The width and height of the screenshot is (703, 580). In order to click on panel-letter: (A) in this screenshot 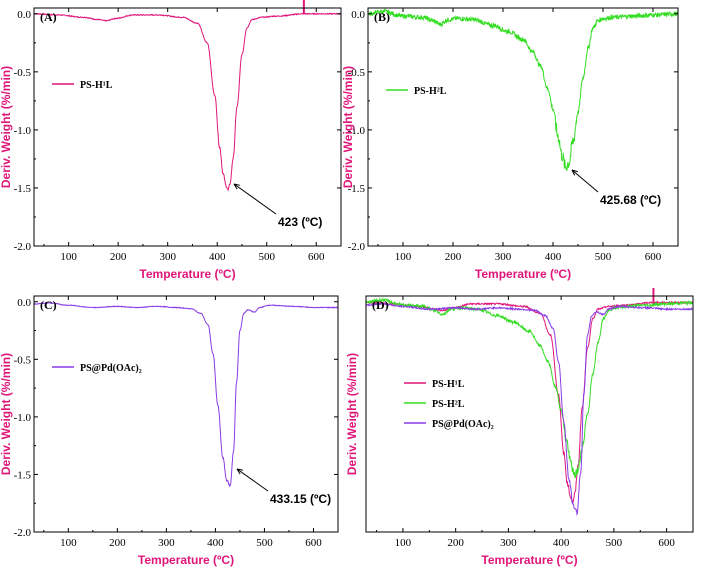, I will do `click(48, 17)`.